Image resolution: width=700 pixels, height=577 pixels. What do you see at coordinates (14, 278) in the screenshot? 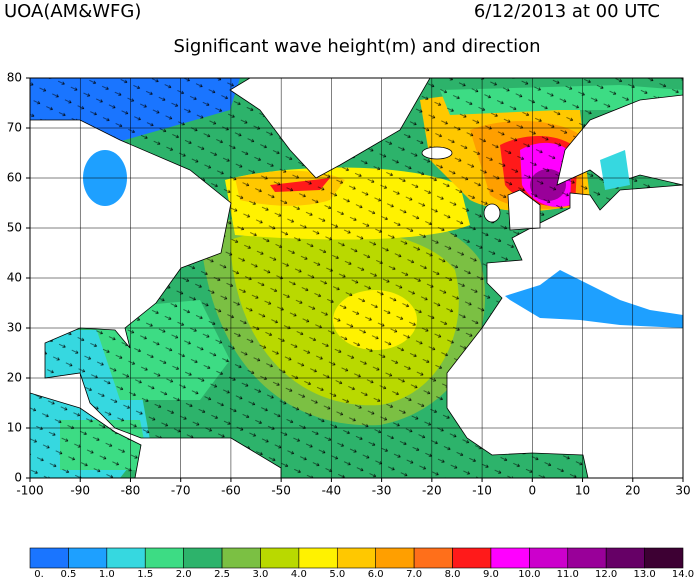
I see `y-tick-label: 40` at bounding box center [14, 278].